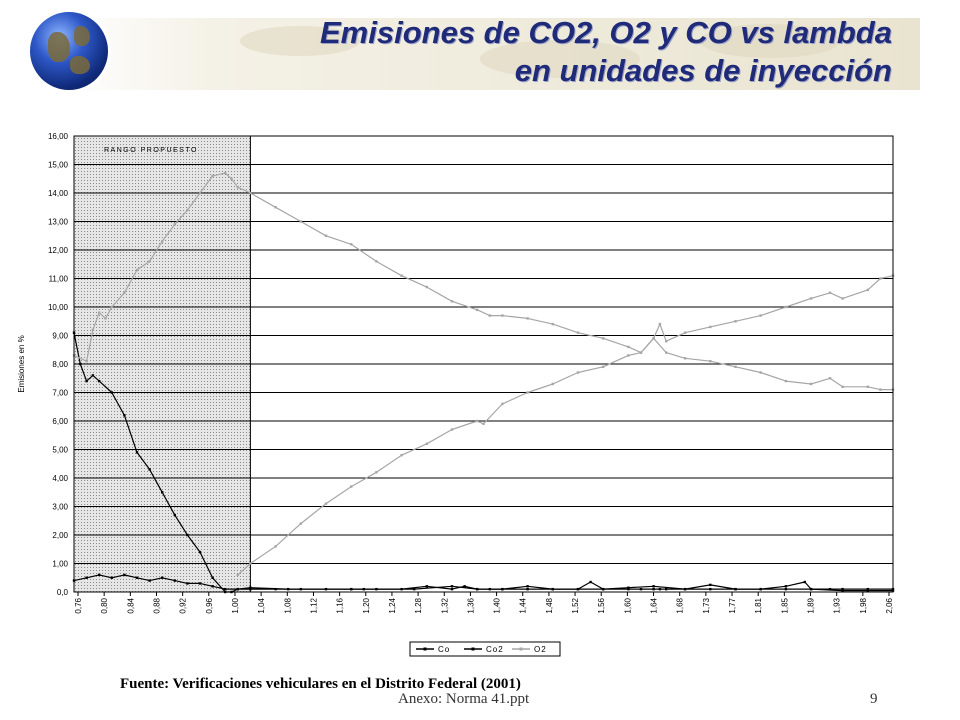 The height and width of the screenshot is (720, 960). Describe the element at coordinates (464, 699) in the screenshot. I see `footer-filename: Anexo: Norma 41.ppt` at that location.